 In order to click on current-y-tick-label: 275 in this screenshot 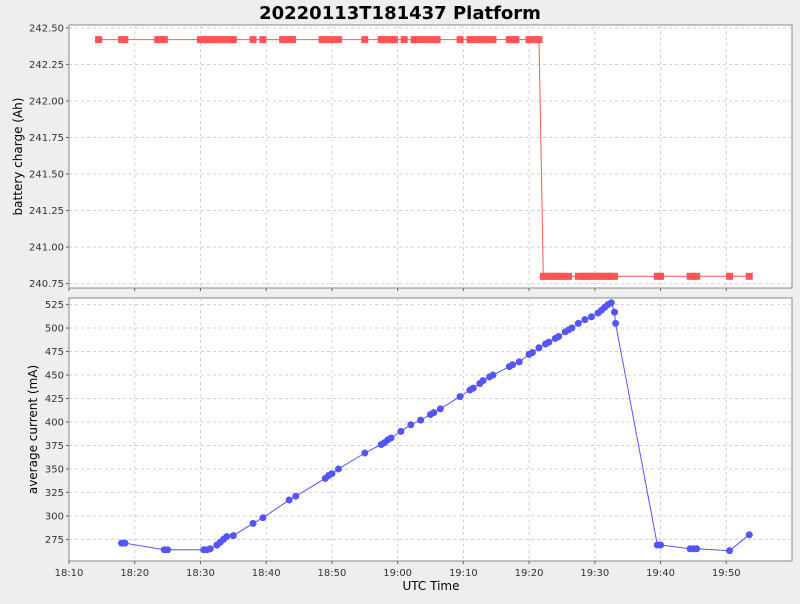, I will do `click(54, 540)`.